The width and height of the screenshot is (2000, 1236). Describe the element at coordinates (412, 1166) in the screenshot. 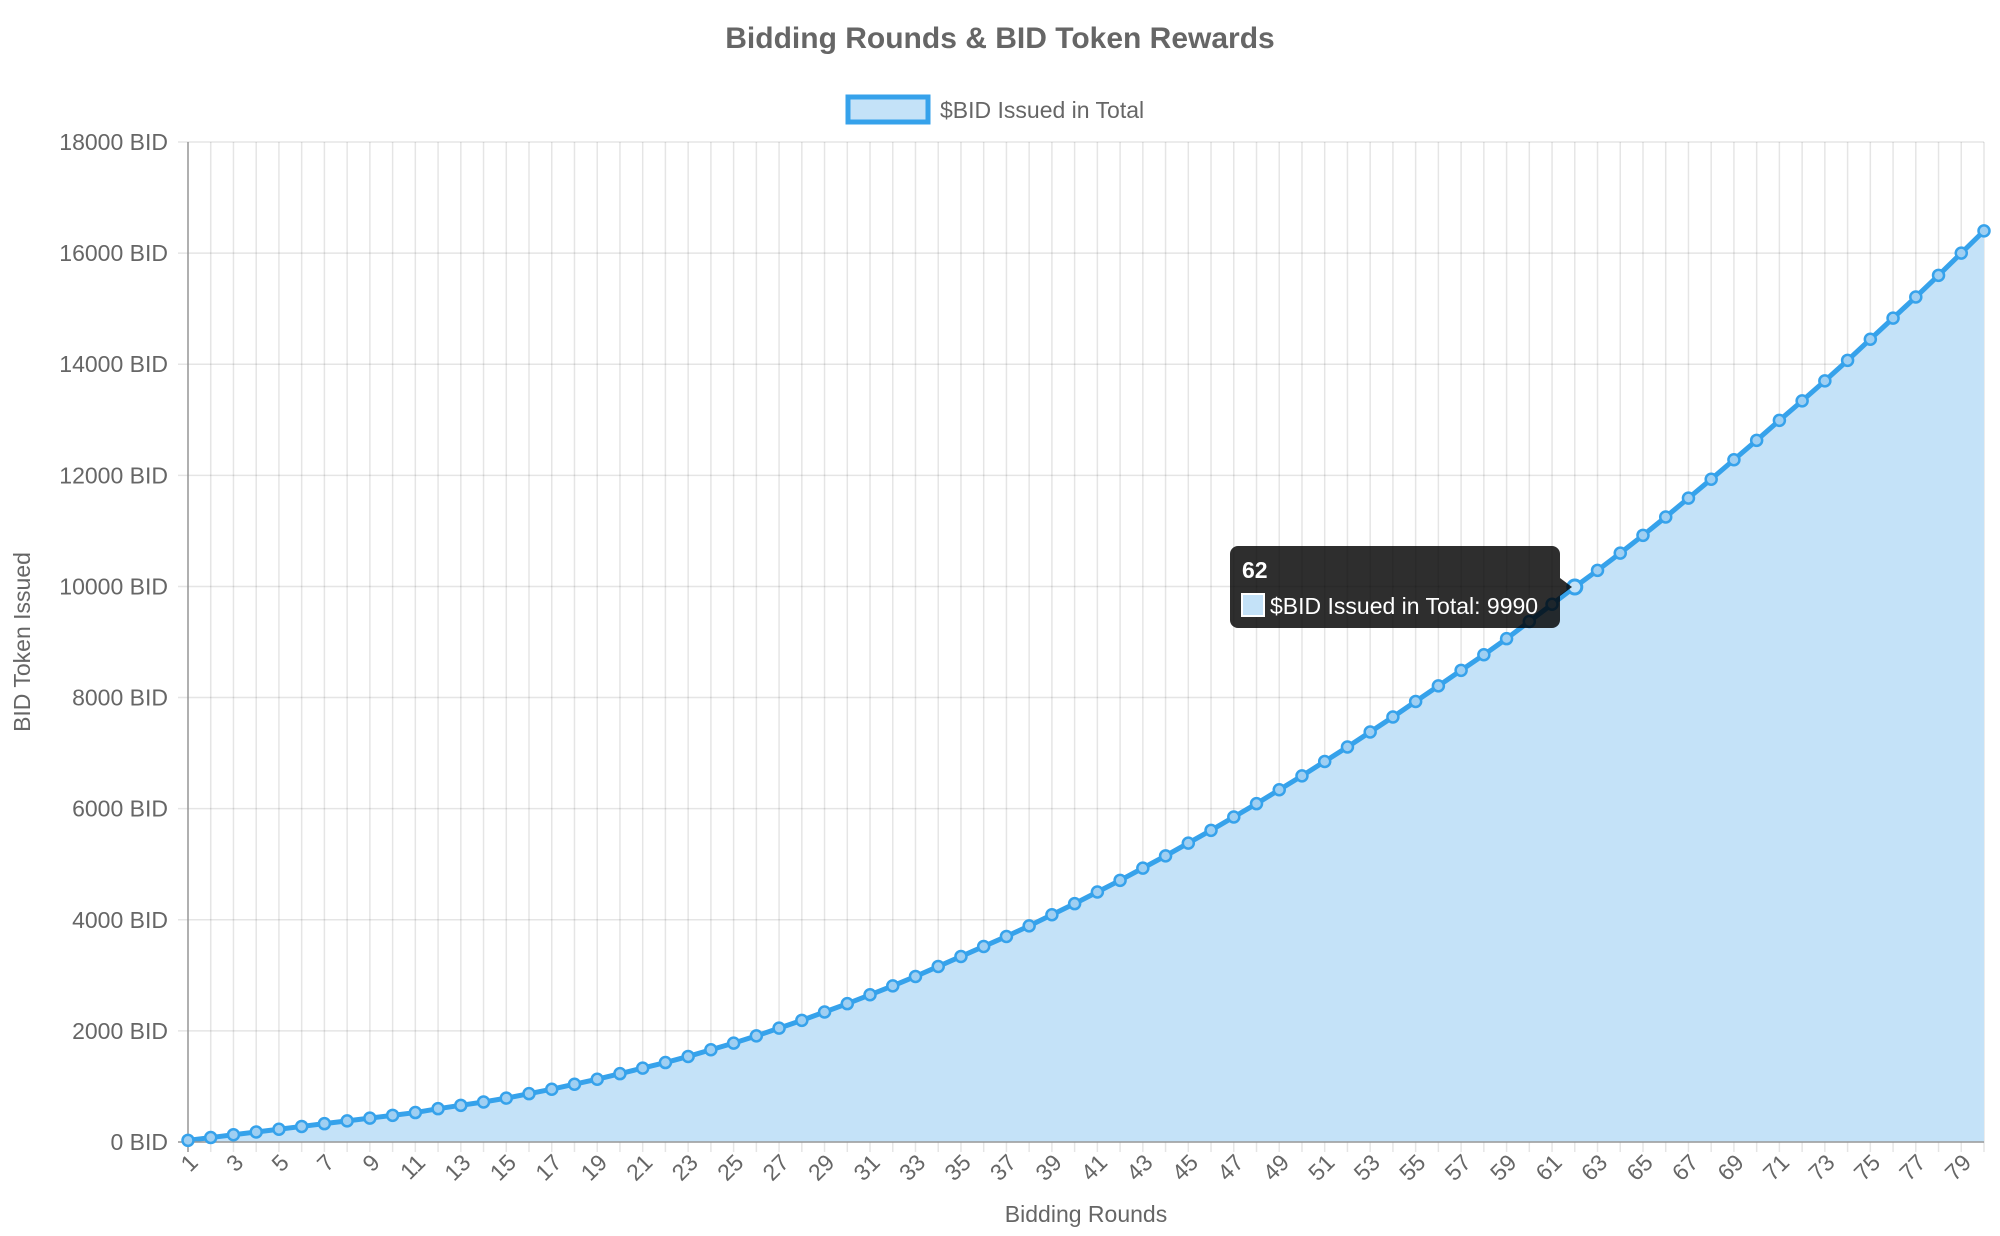

I see `x-tick-label: 11` at that location.